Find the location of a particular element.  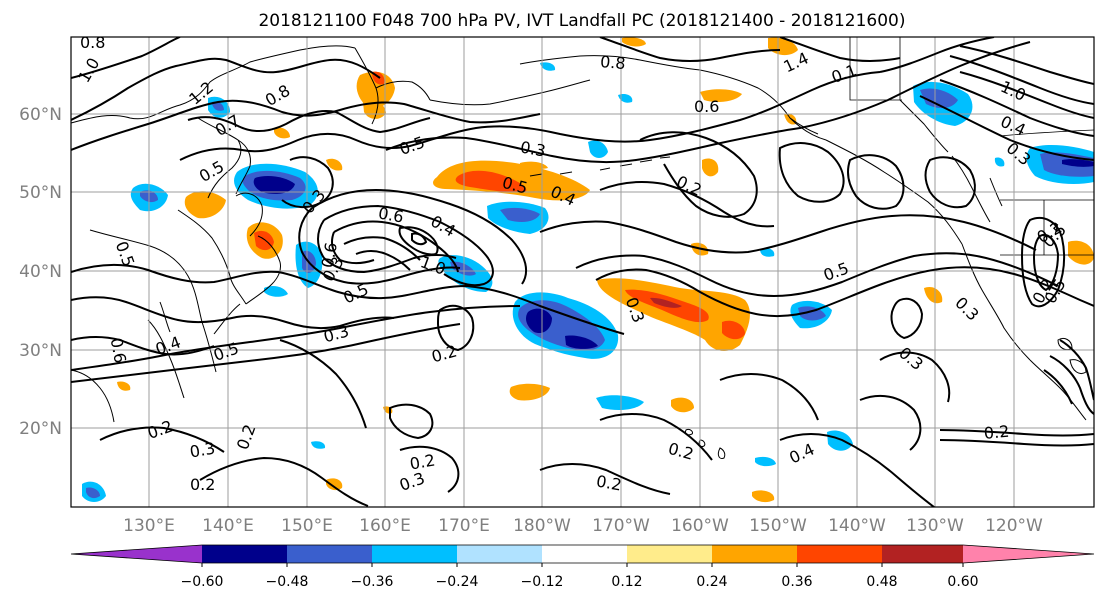

colorbar-tick-label: −0.60 is located at coordinates (202, 582).